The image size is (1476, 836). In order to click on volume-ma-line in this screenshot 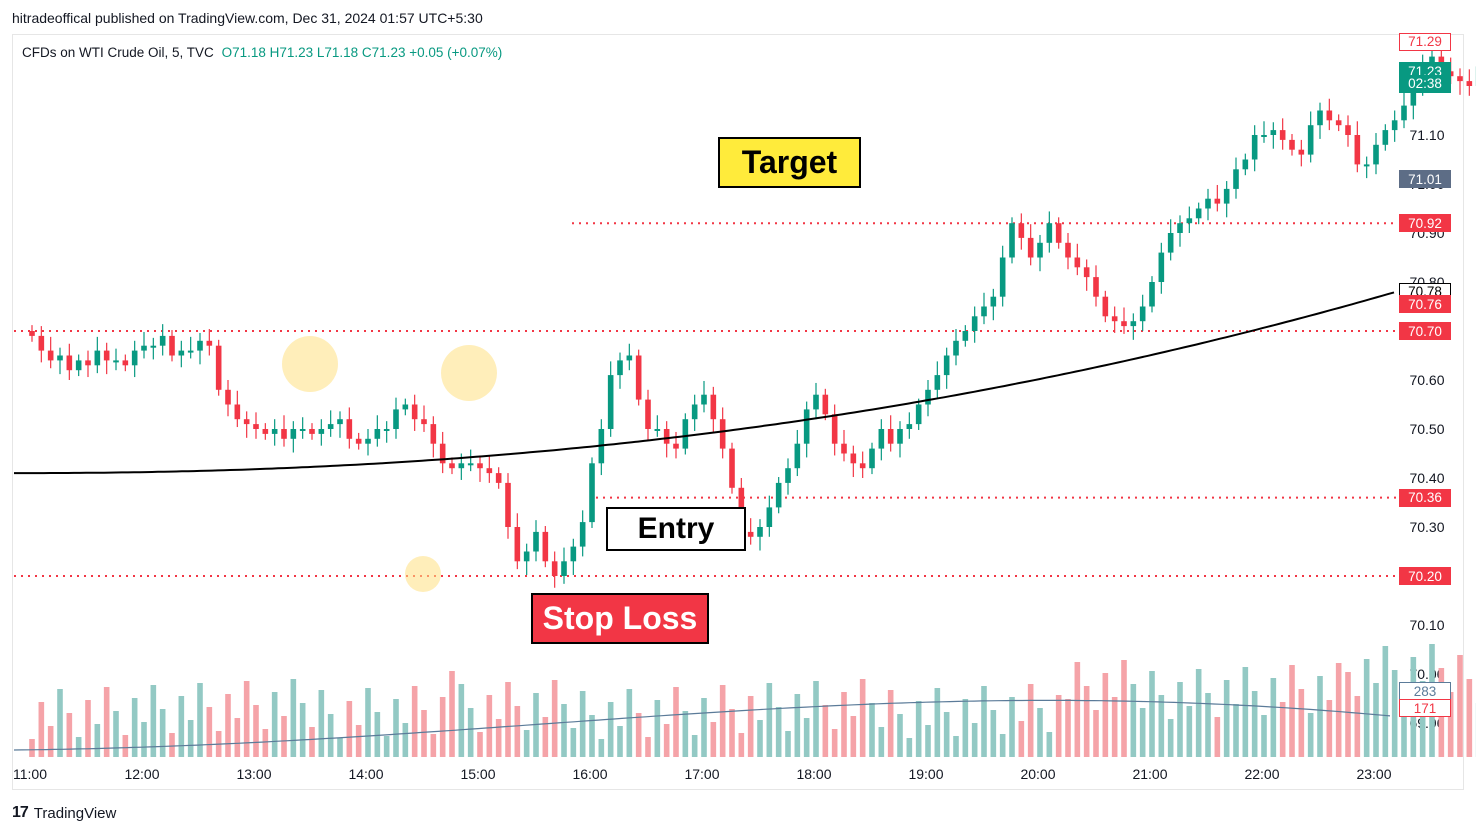, I will do `click(702, 725)`.